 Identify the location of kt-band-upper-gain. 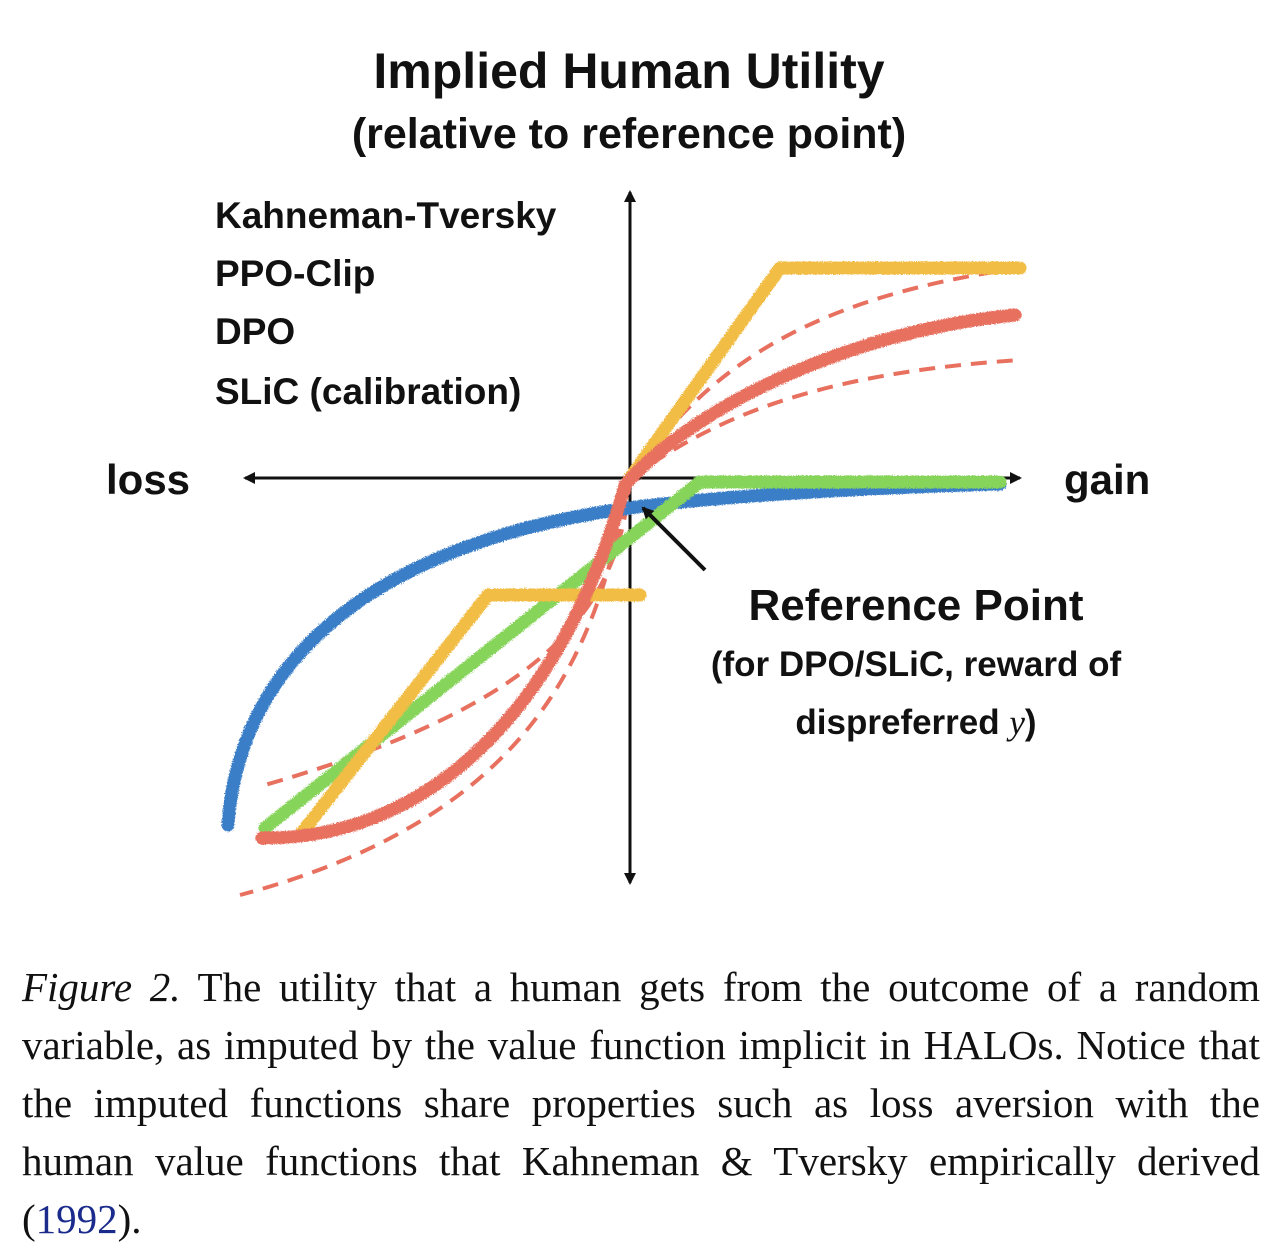
(824, 373).